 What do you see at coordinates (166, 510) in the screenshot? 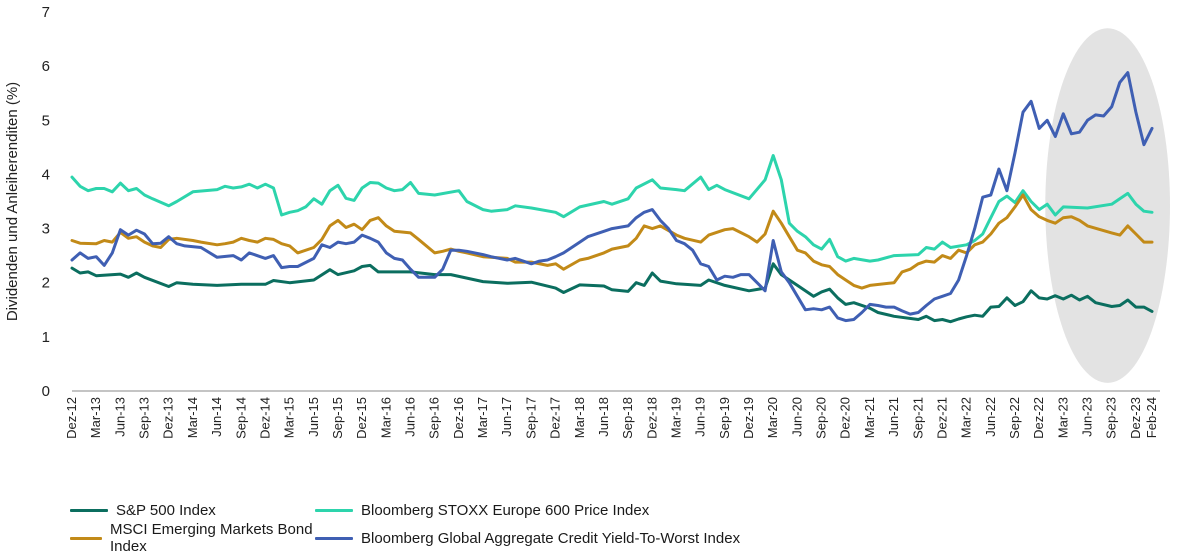
I see `legend-label-sp500: S&P 500 Index` at bounding box center [166, 510].